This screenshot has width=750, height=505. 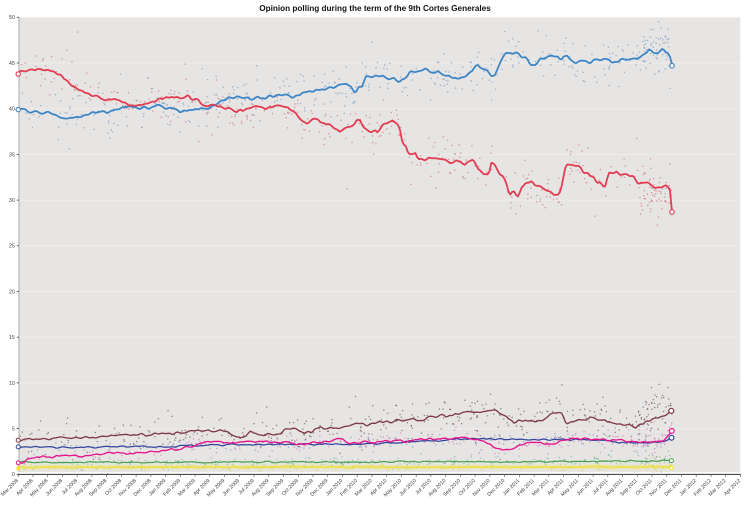 I want to click on svg-text: 5, so click(x=13, y=430).